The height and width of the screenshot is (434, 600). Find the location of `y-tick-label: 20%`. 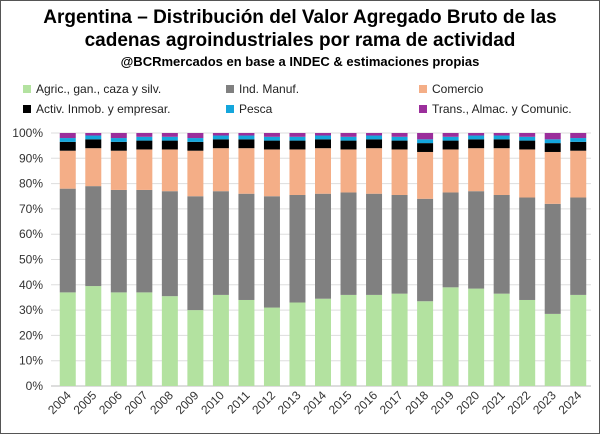

y-tick-label: 20% is located at coordinates (31, 335).